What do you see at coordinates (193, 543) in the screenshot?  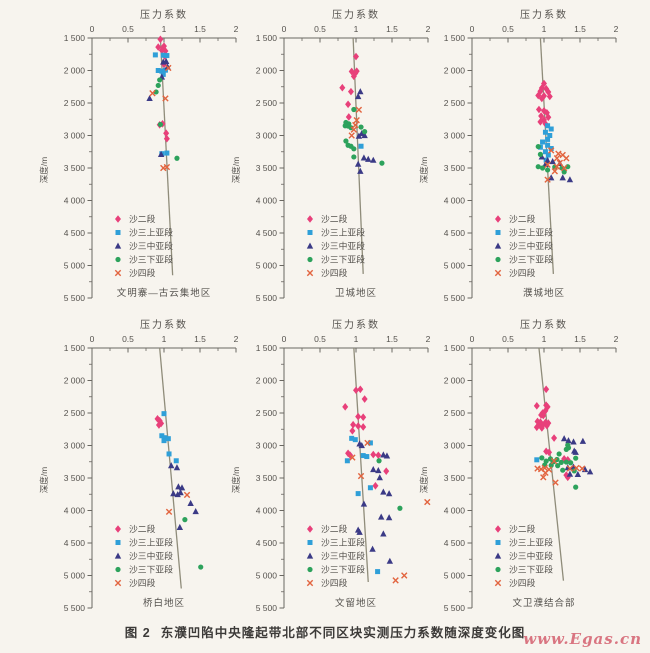 I see `series-points-circle` at bounding box center [193, 543].